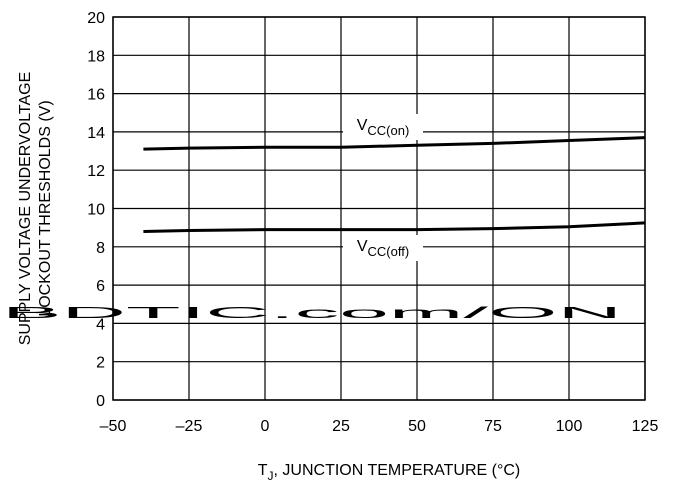 This screenshot has height=485, width=676. Describe the element at coordinates (113, 426) in the screenshot. I see `x-tick-label: –50` at that location.